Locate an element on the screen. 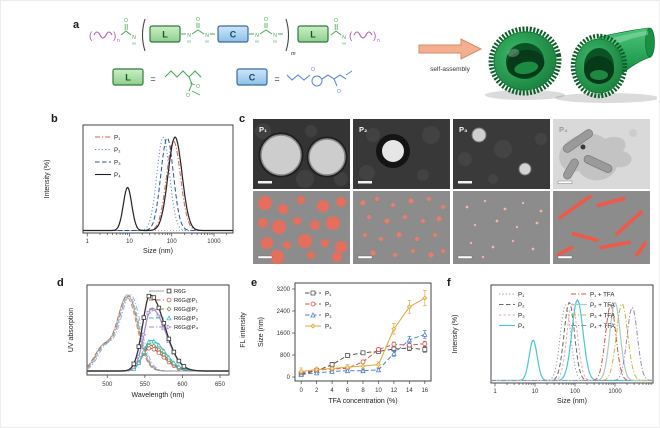 This screenshot has width=660, height=428. x-axis-label: TFA concentration (%) is located at coordinates (362, 401).